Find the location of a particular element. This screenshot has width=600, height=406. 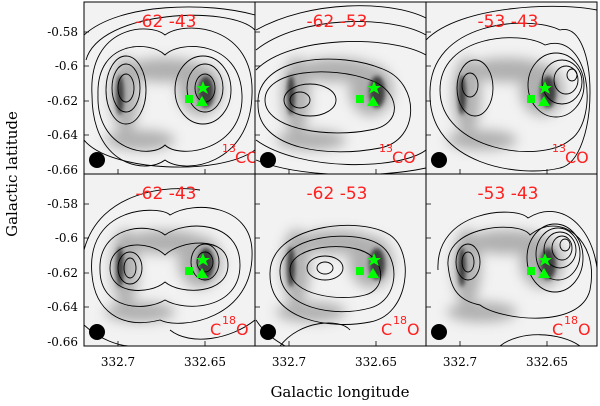

panel-13co-53-43: -53 -43 13 CO is located at coordinates (511, 88).